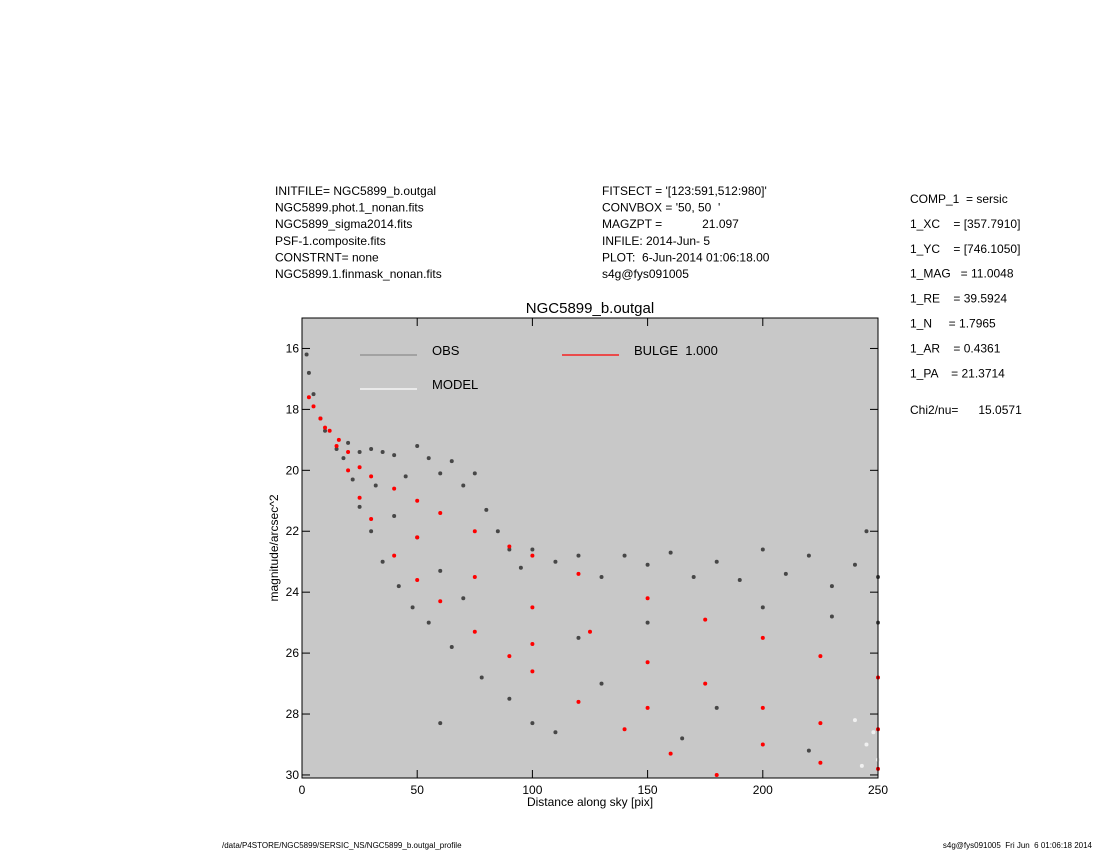  Describe the element at coordinates (349, 208) in the screenshot. I see `header-line: NGC5899.phot.1_nonan.fits` at that location.